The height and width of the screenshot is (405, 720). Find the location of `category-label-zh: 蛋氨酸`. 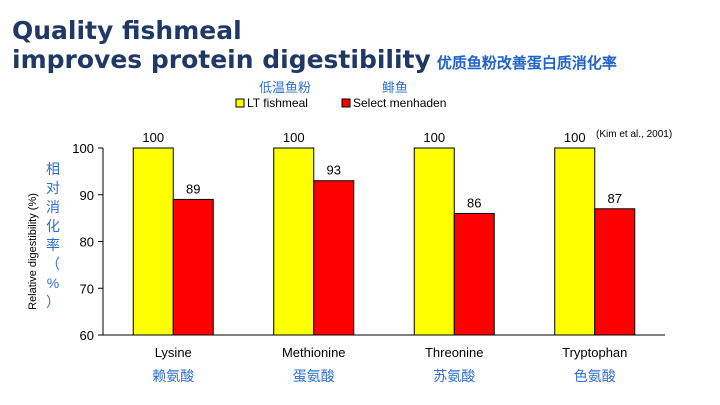

category-label-zh: 蛋氨酸 is located at coordinates (314, 376).